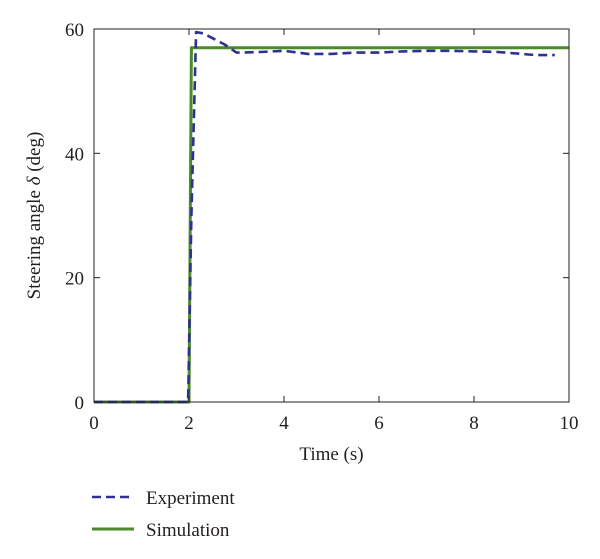 The image size is (600, 559). What do you see at coordinates (74, 154) in the screenshot?
I see `y-tick-label: 40` at bounding box center [74, 154].